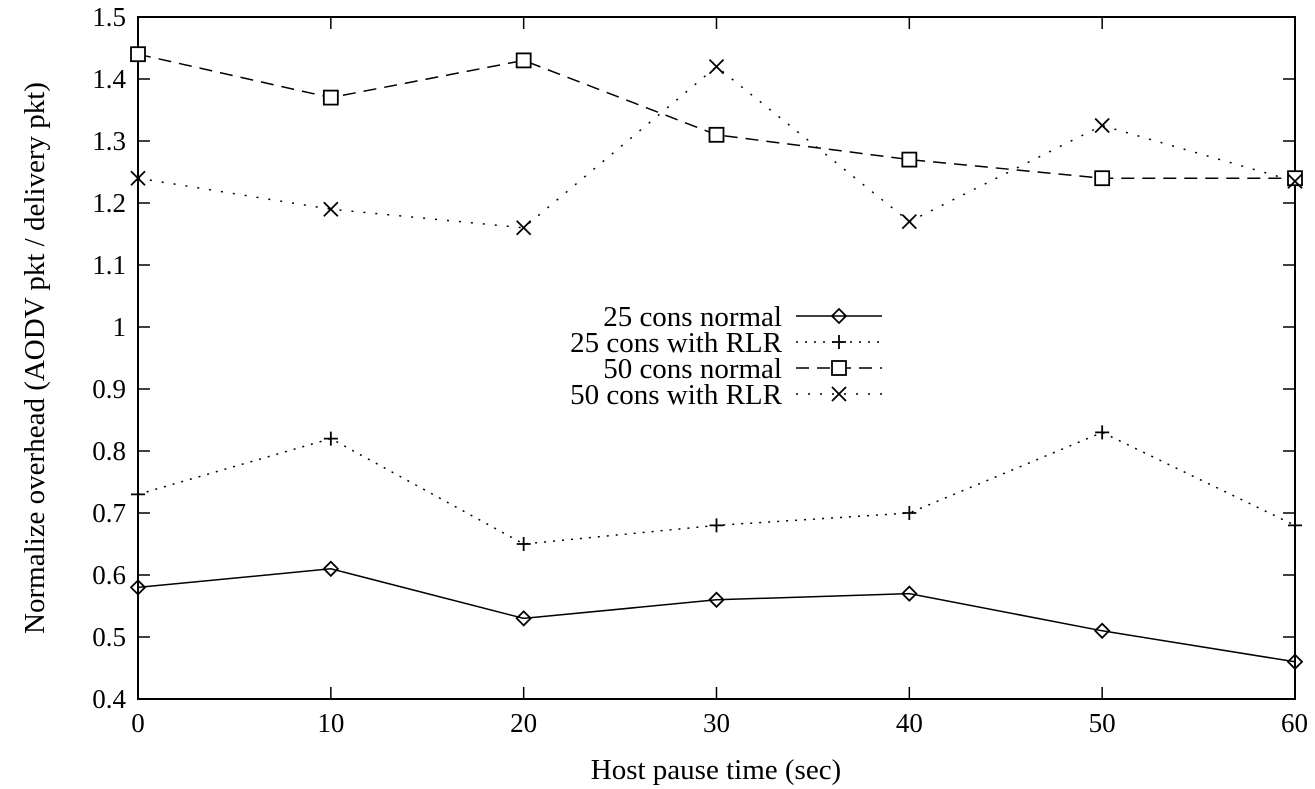 The width and height of the screenshot is (1315, 789). What do you see at coordinates (839, 394) in the screenshot?
I see `legend-marker-cross` at bounding box center [839, 394].